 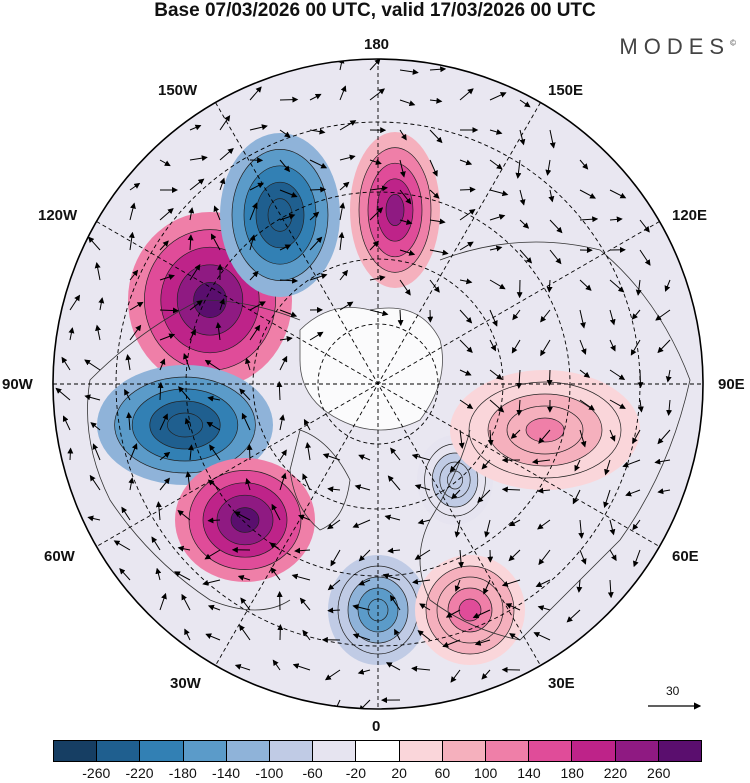 I want to click on lon-label-150w: 150W, so click(x=178, y=90).